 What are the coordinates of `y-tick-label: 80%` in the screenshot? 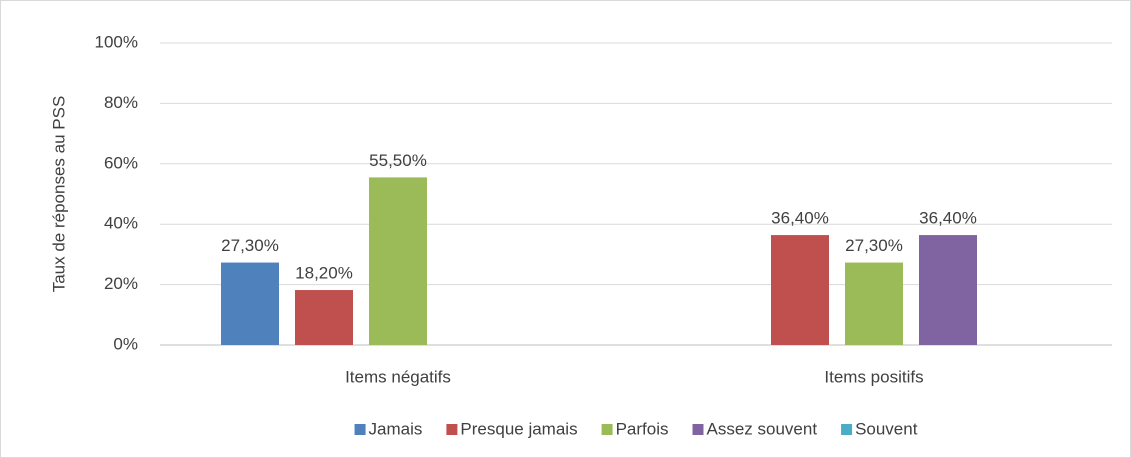 It's located at (121, 102).